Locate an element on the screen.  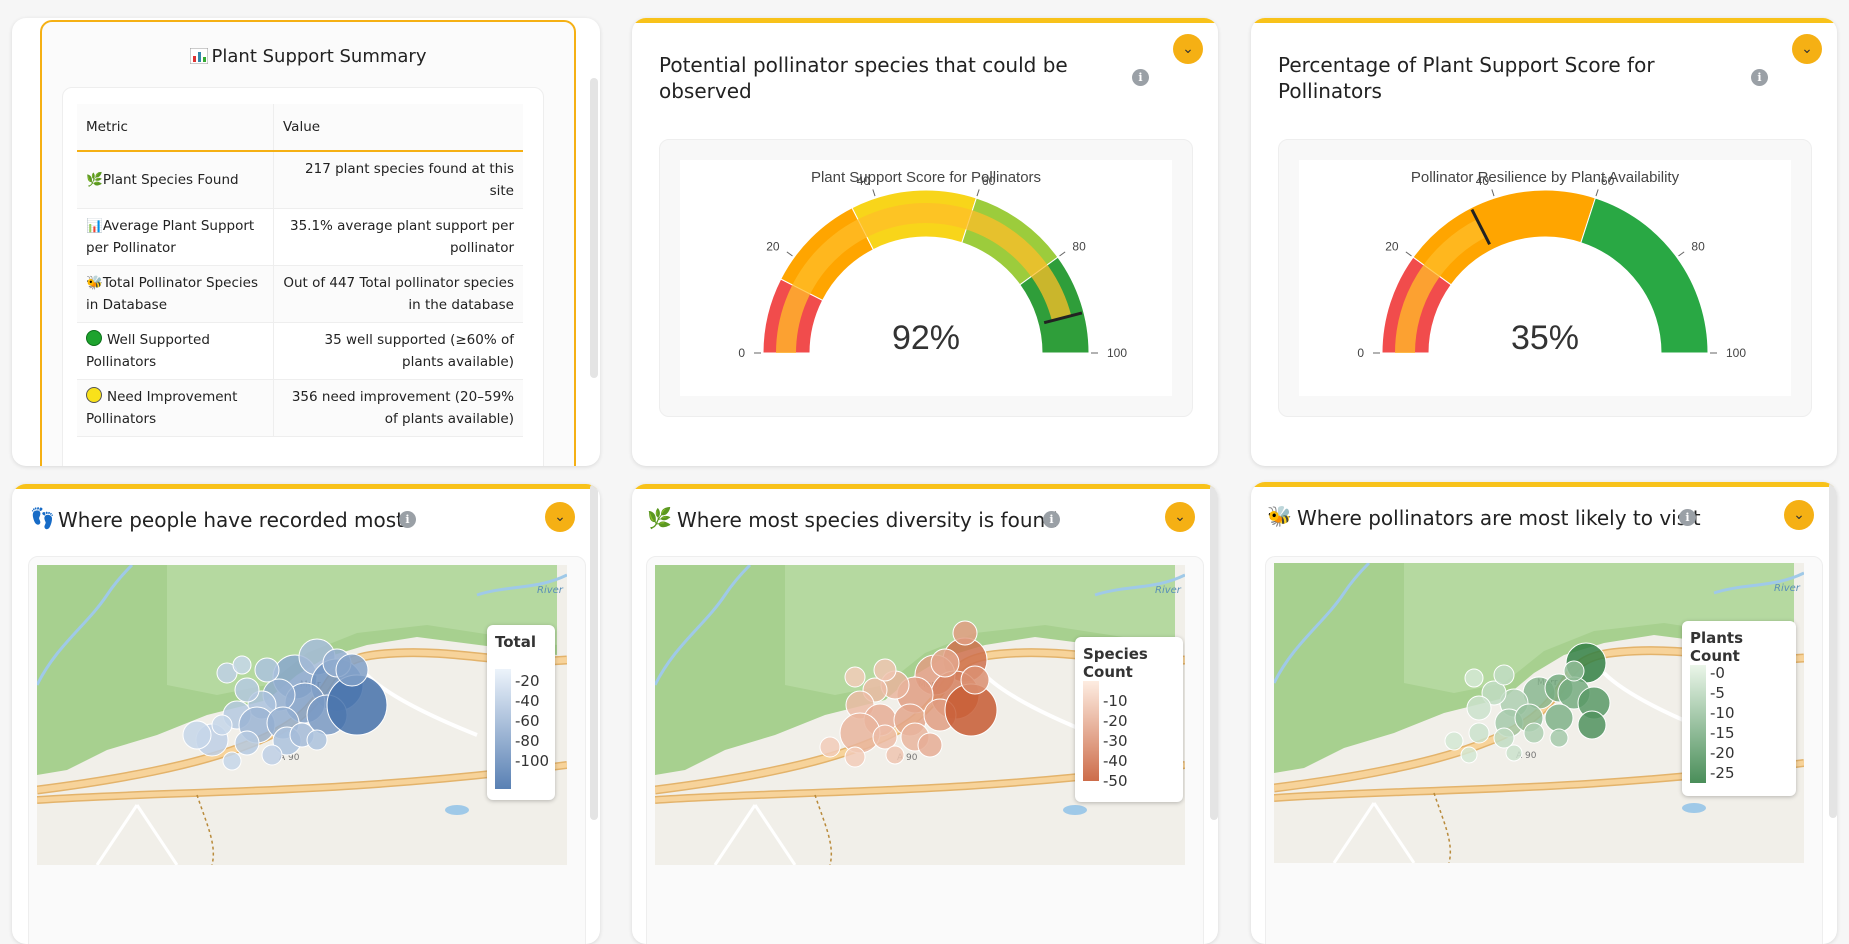
legend-ticks: -20 -40 -60 -80 -100 is located at coordinates (532, 723).